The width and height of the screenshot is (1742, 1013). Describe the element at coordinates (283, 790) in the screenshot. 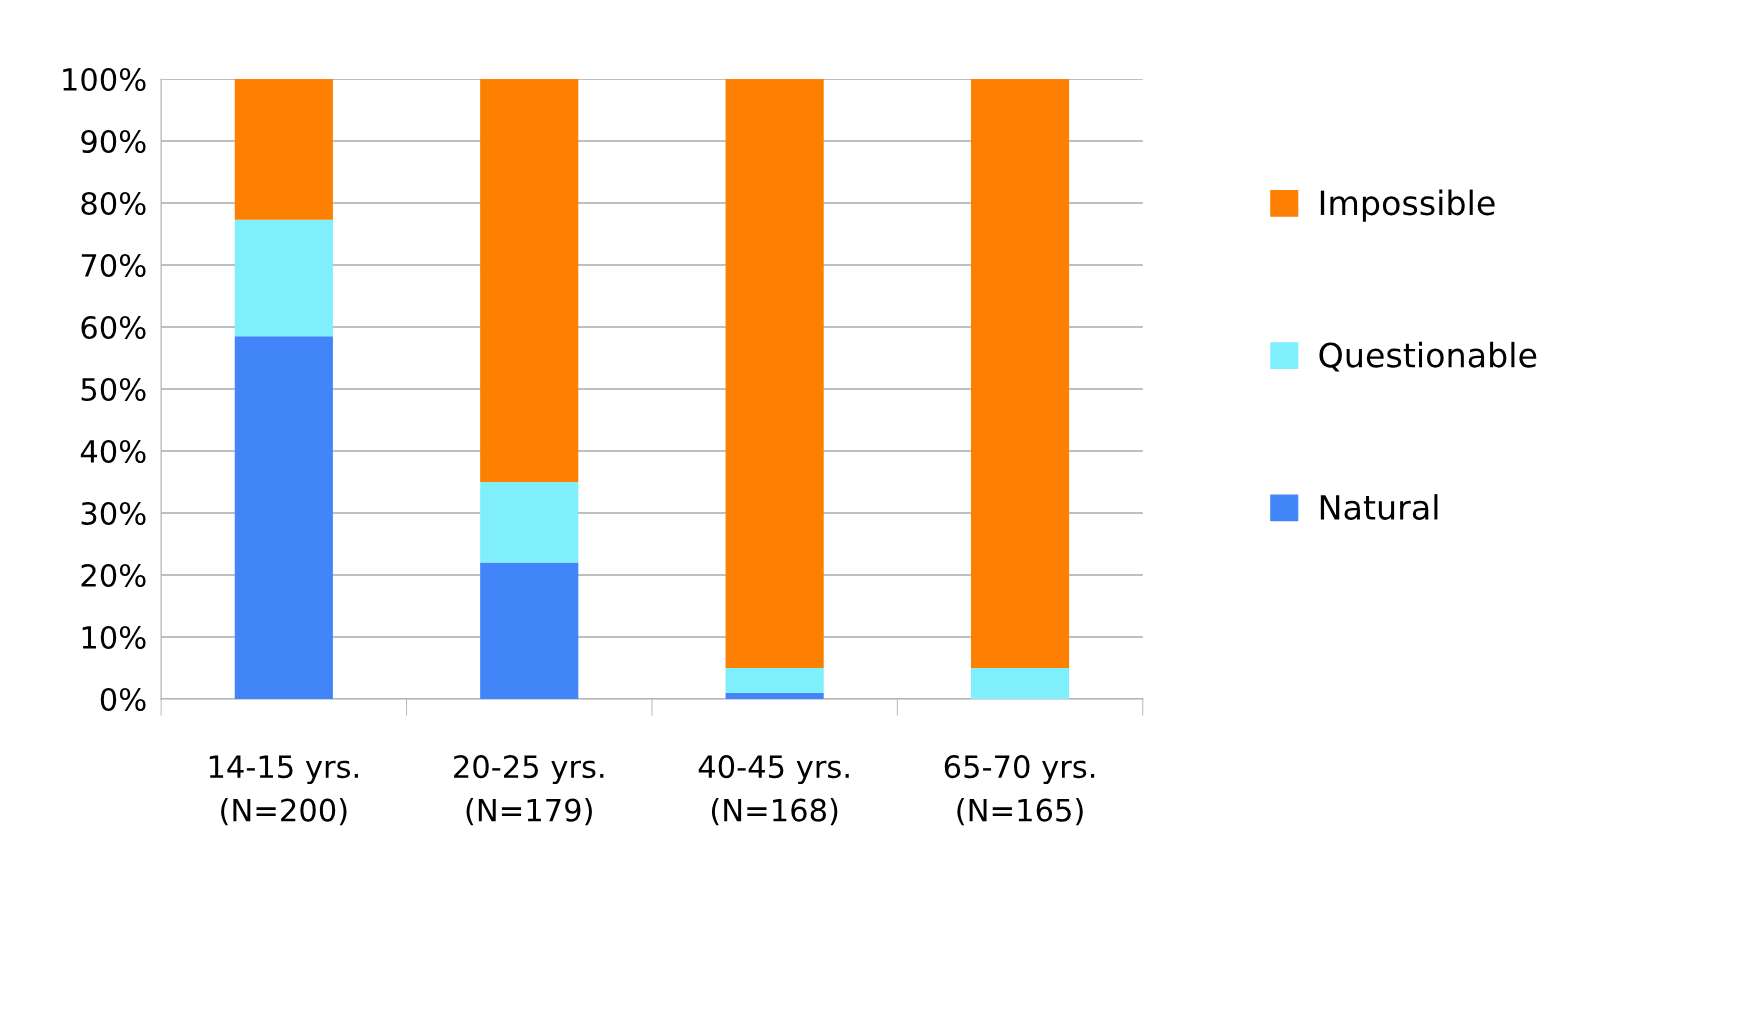

I see `x-tick-label: 14-15 yrs. (N=200)` at that location.